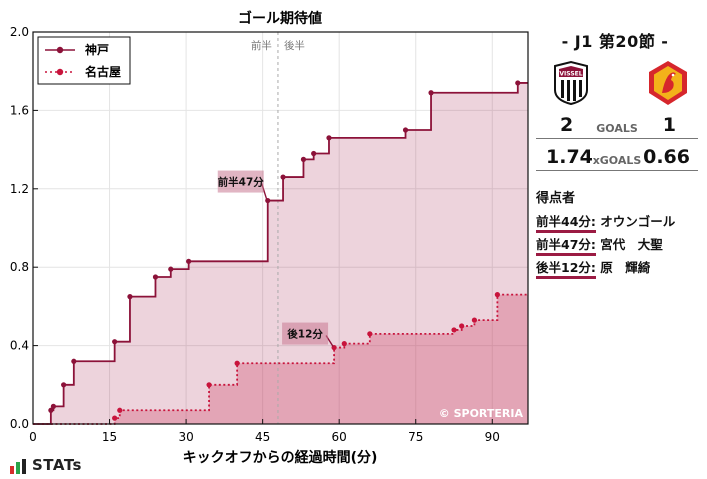  I want to click on legend-label-kobe: 神戸, so click(97, 49).